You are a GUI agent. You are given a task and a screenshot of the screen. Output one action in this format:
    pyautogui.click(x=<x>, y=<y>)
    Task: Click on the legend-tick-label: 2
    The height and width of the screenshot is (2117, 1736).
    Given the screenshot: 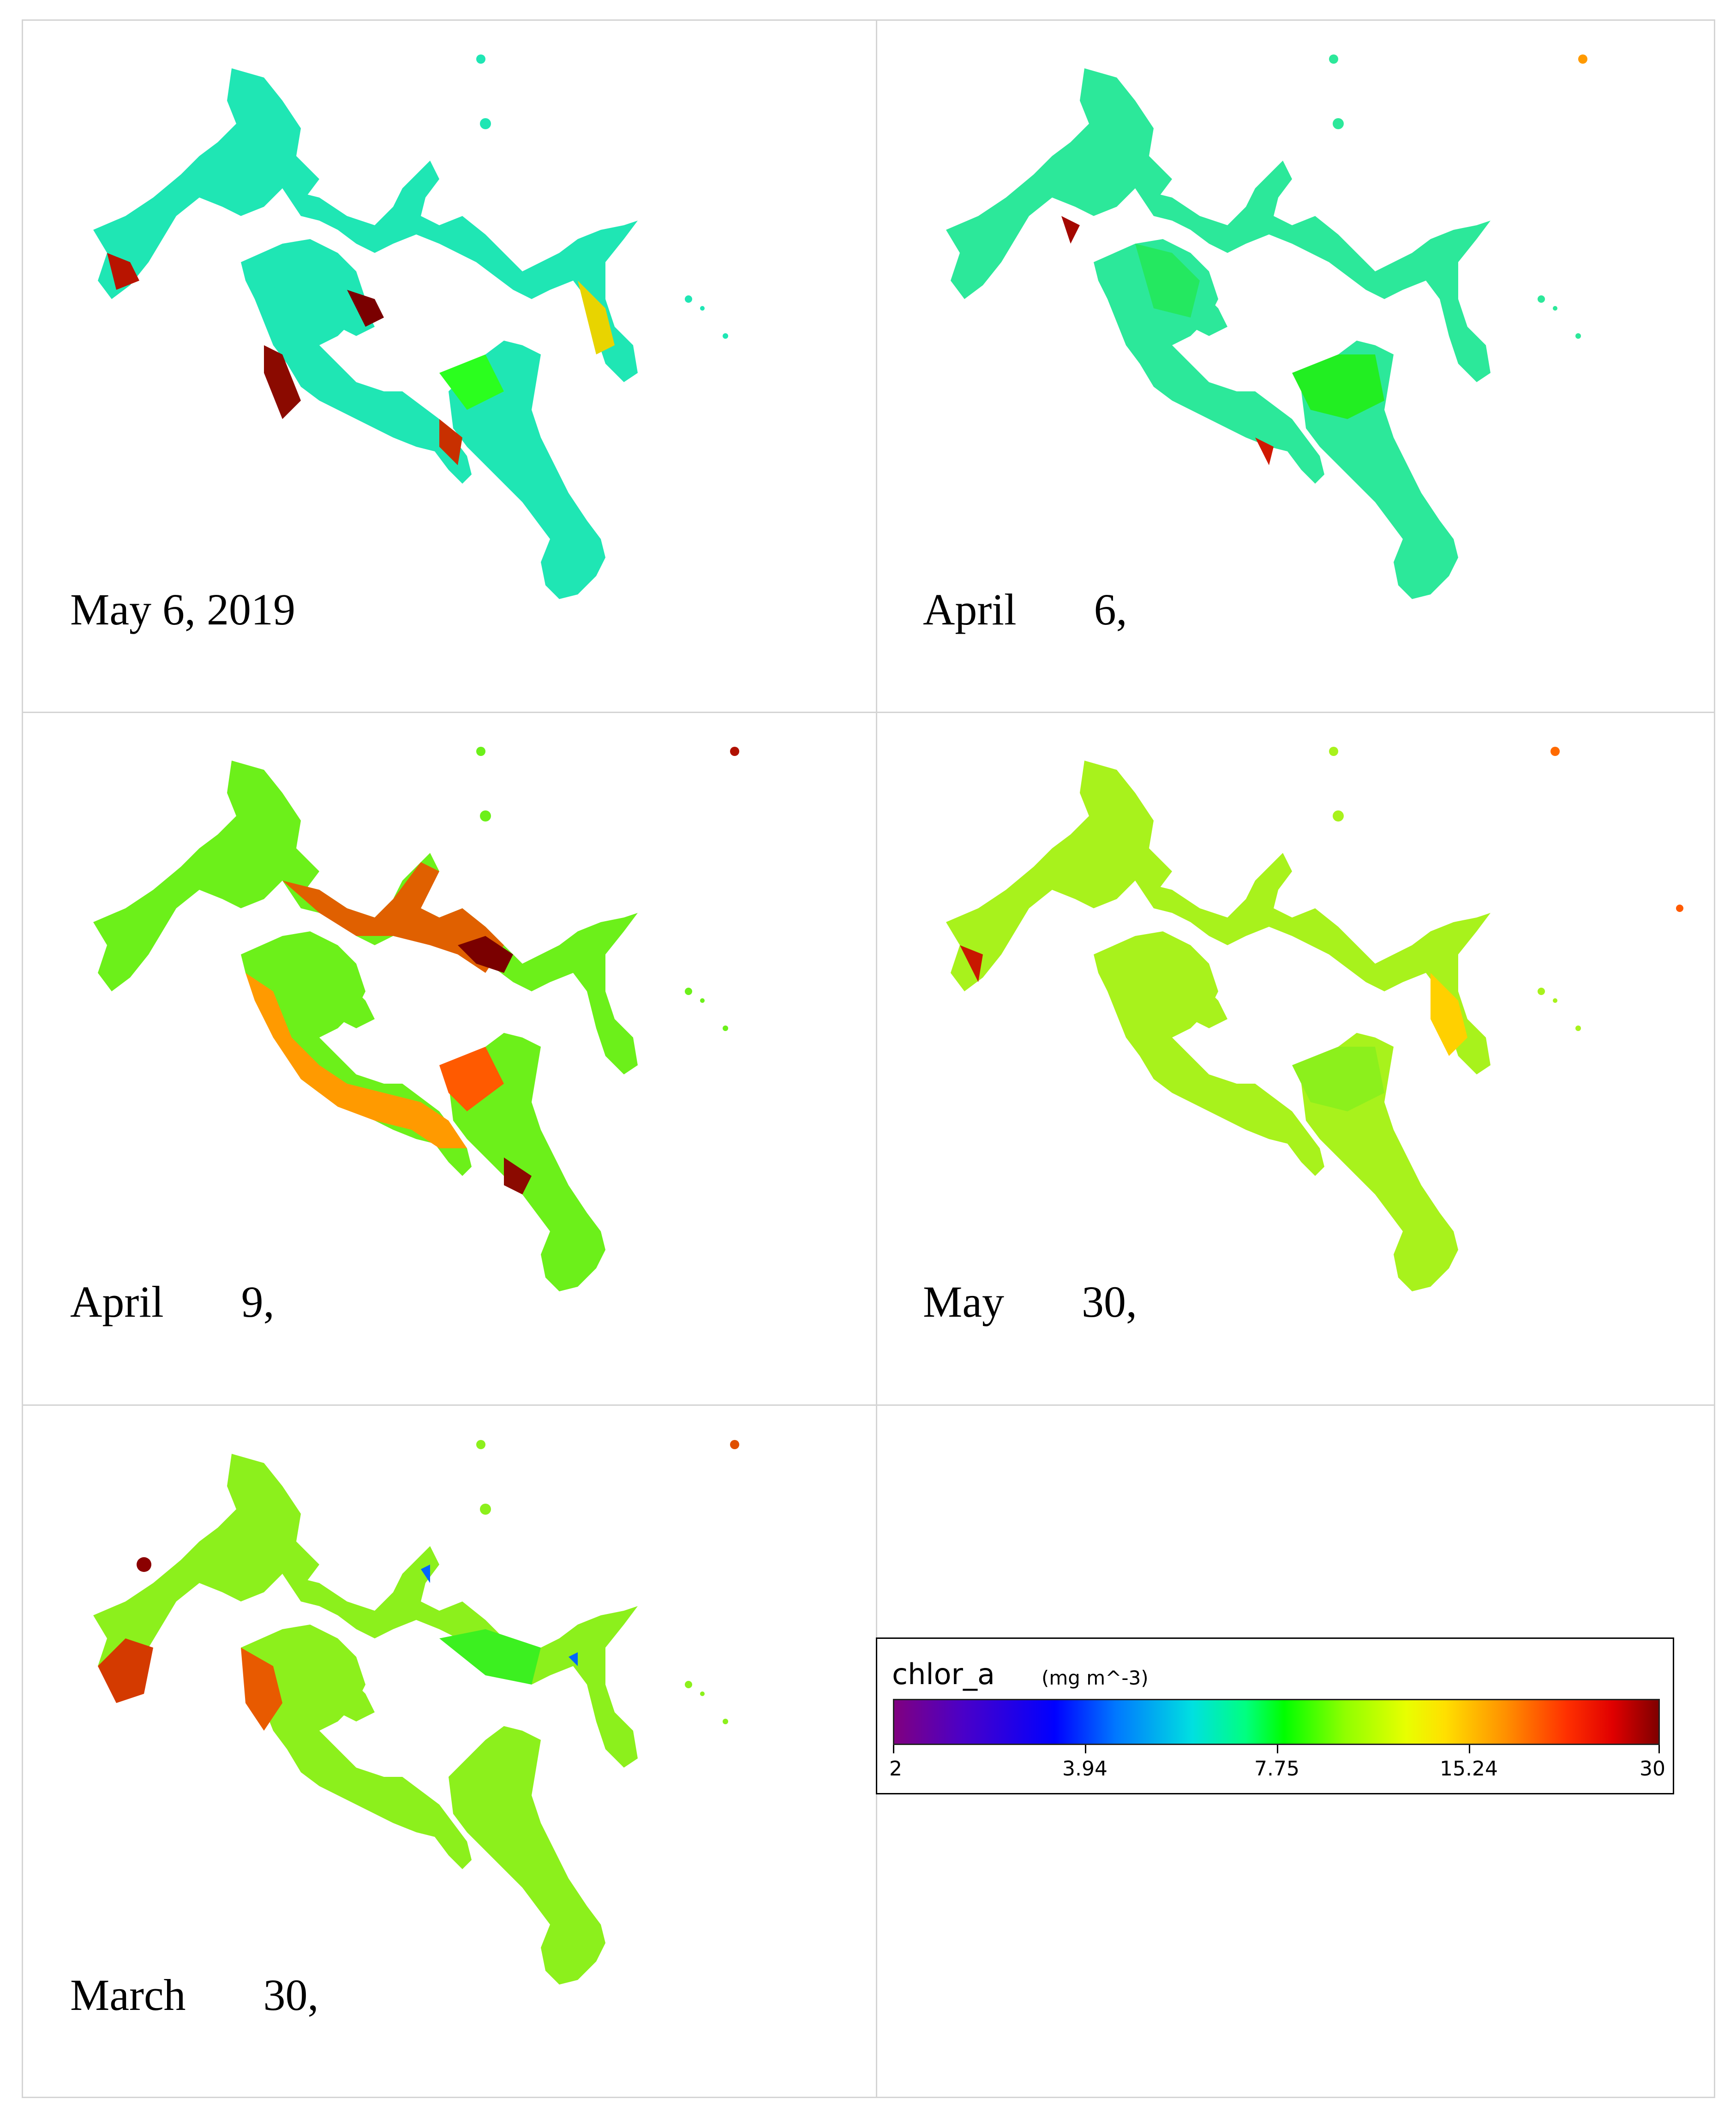 What is the action you would take?
    pyautogui.click(x=896, y=1769)
    